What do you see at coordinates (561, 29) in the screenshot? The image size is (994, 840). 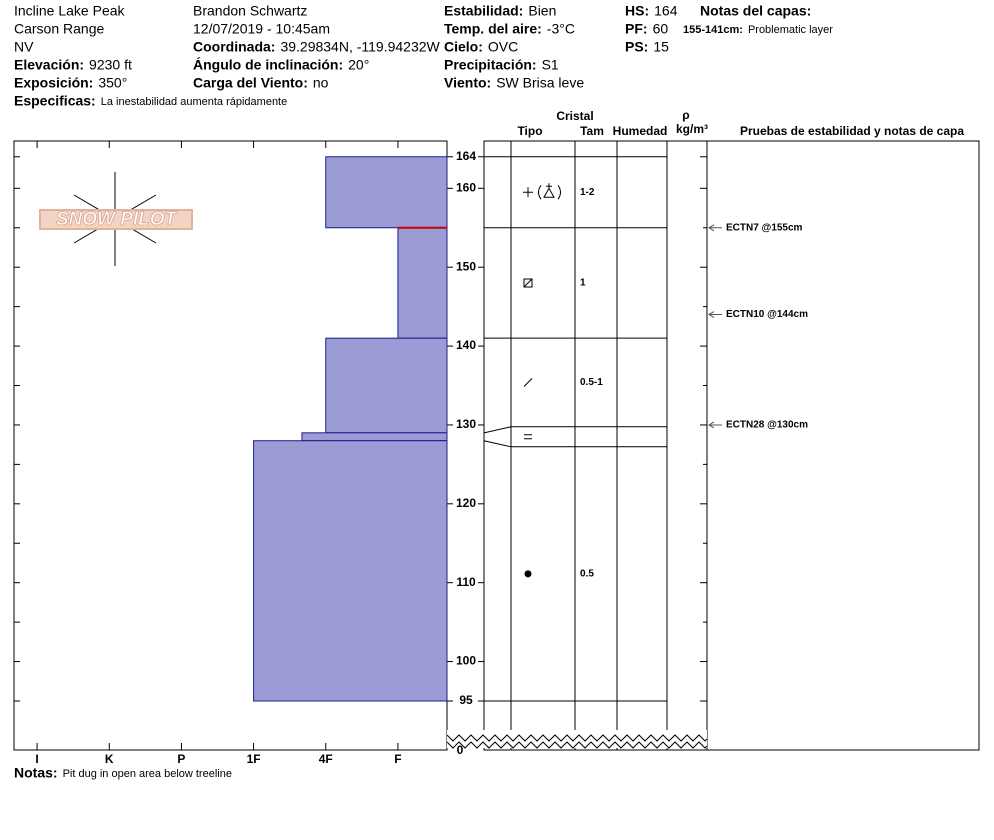 I see `header-field-value: -3°C` at bounding box center [561, 29].